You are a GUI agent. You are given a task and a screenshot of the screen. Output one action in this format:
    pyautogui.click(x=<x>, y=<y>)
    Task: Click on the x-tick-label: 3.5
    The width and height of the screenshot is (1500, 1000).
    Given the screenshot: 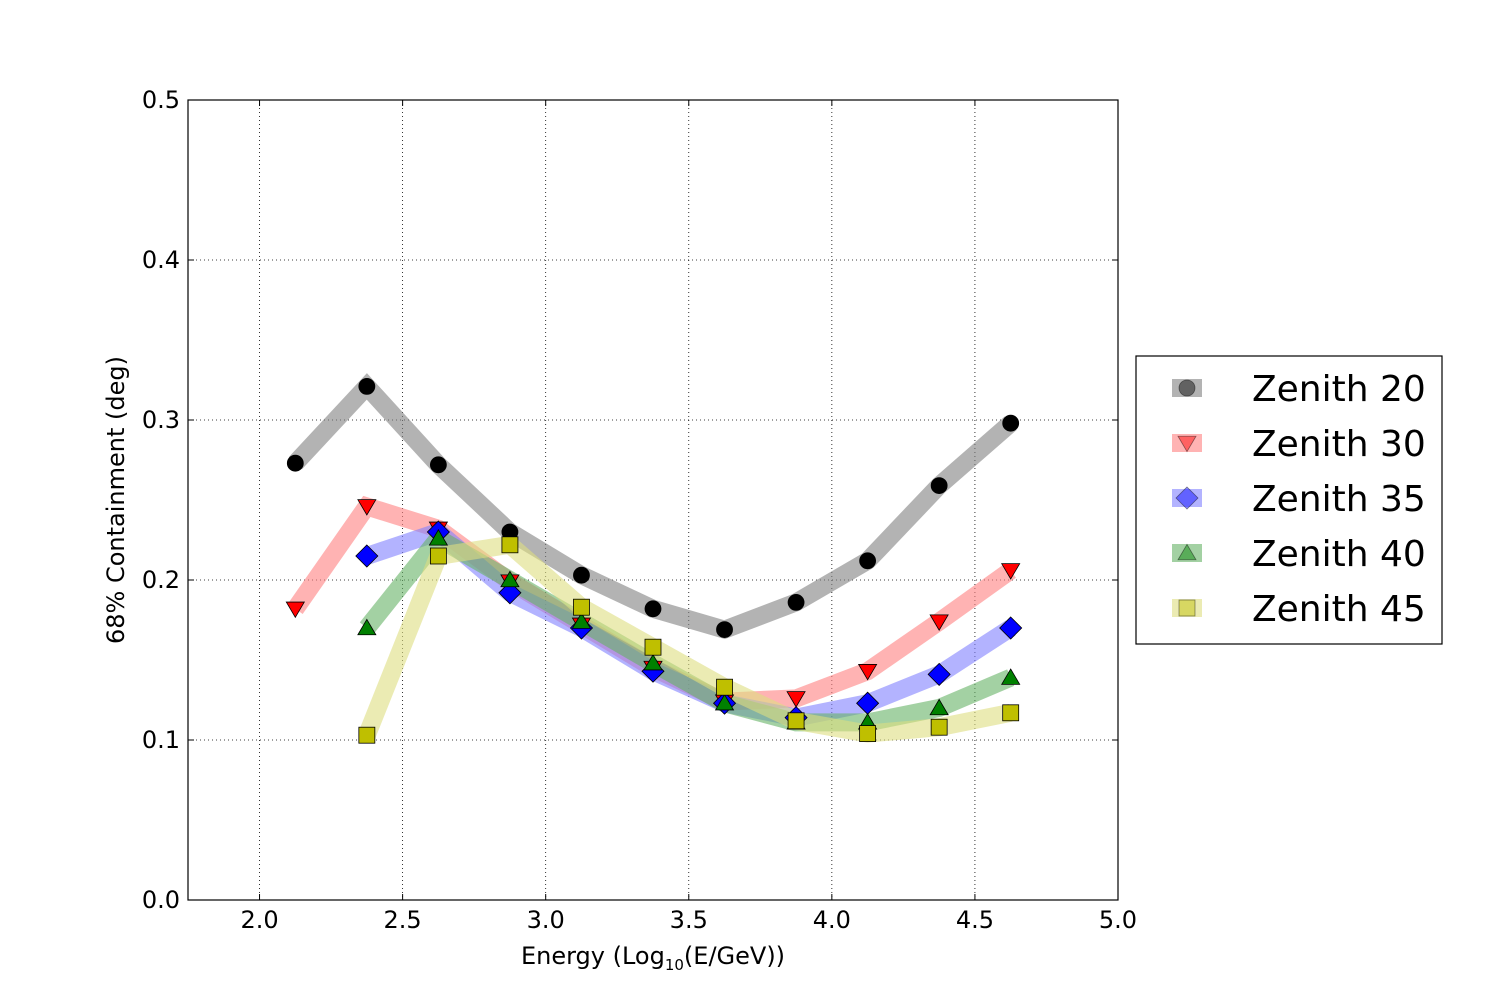 What is the action you would take?
    pyautogui.click(x=689, y=920)
    